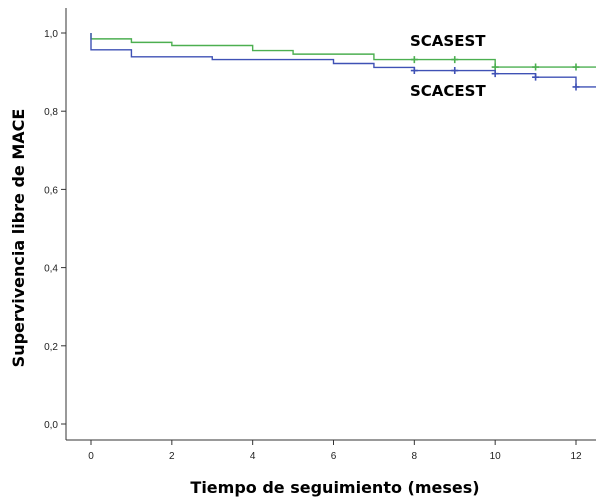 Image resolution: width=596 pixels, height=500 pixels. Describe the element at coordinates (334, 487) in the screenshot. I see `x-axis-title: Tiempo de seguimiento (meses)` at that location.